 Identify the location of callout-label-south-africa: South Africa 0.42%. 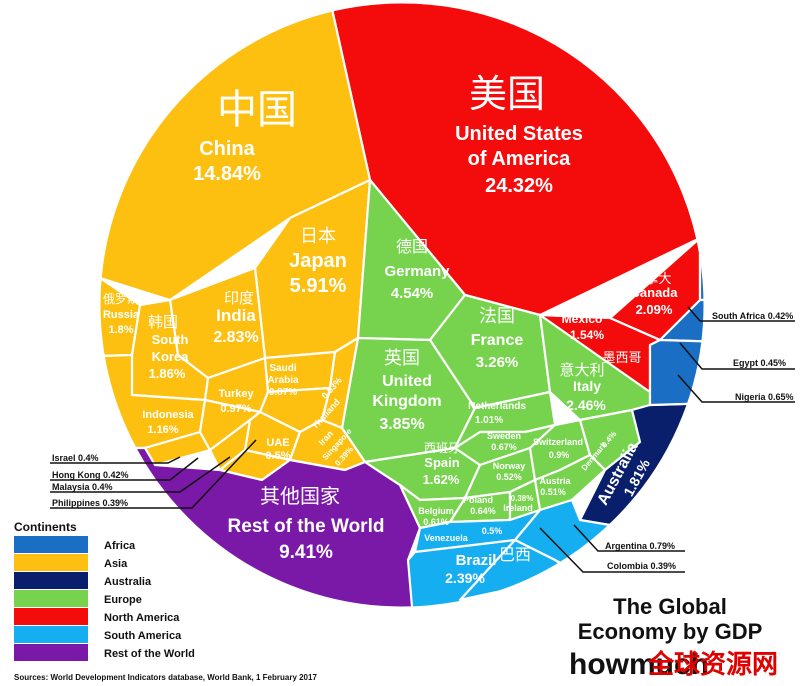
(752, 316).